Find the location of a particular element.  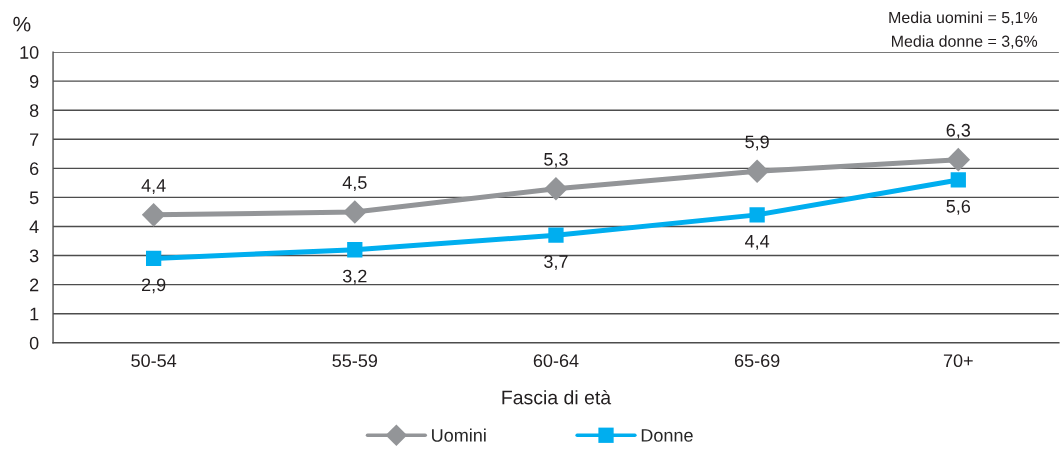

x-tick-label: 55-59 is located at coordinates (355, 361).